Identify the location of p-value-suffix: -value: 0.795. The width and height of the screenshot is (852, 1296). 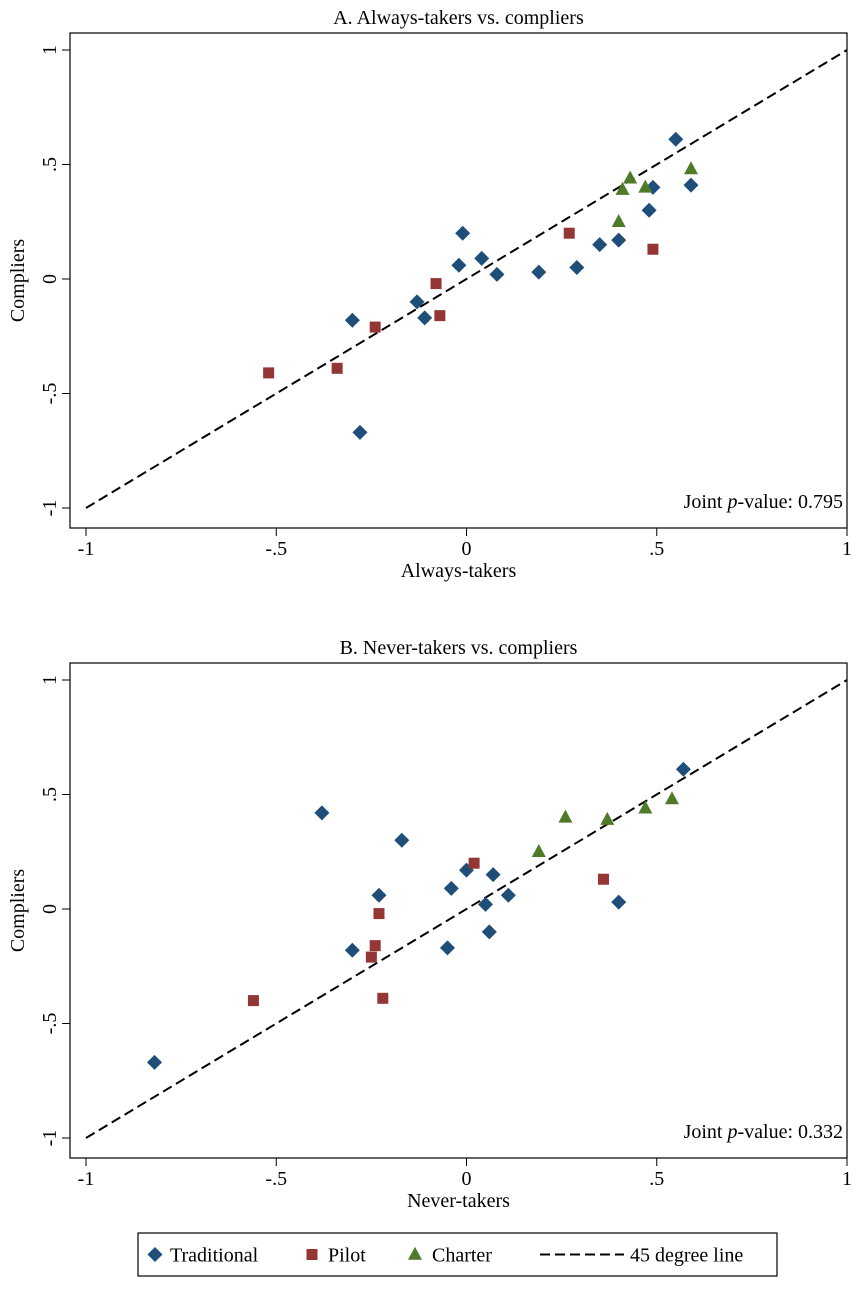
(790, 502).